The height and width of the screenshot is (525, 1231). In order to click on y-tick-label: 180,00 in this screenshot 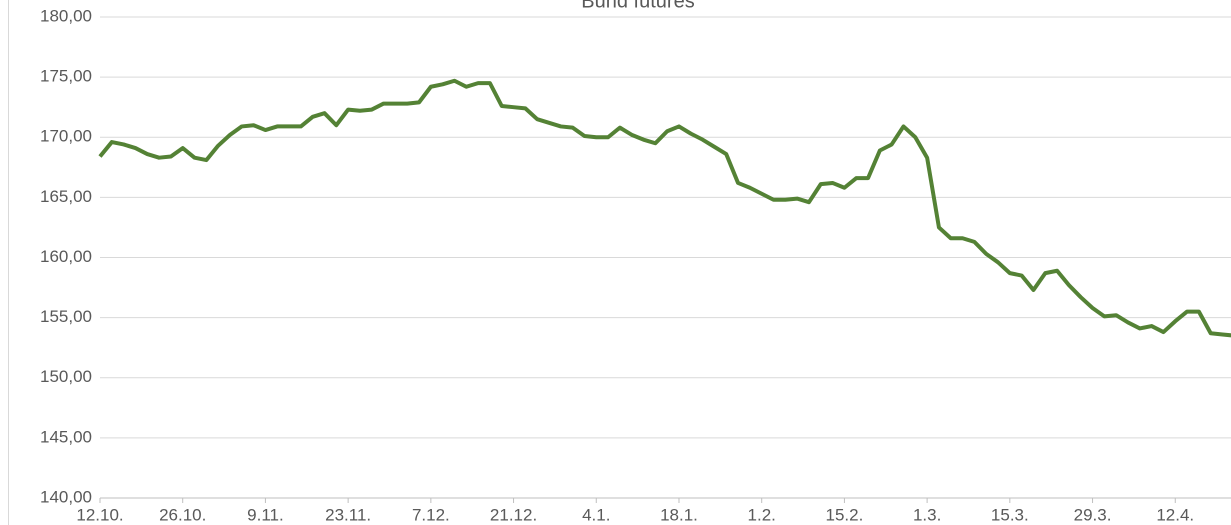, I will do `click(66, 15)`.